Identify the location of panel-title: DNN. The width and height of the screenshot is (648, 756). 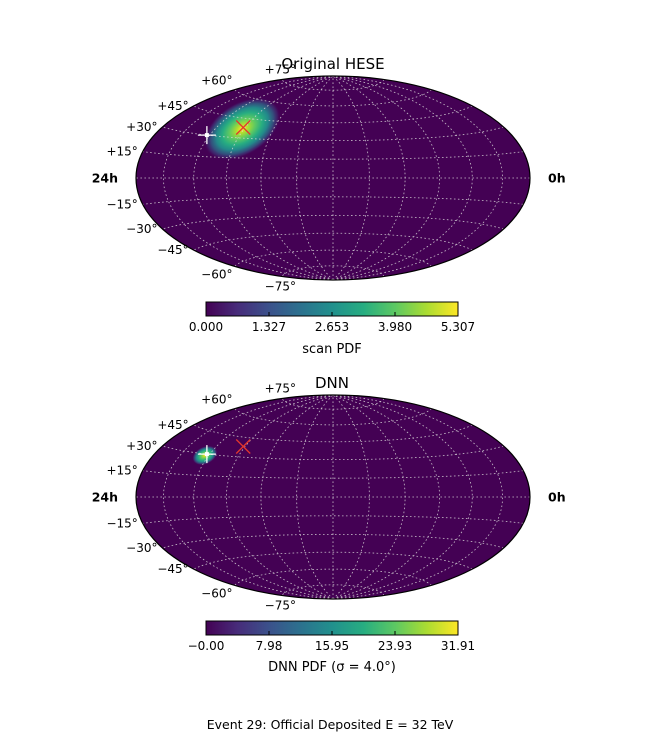
(332, 383).